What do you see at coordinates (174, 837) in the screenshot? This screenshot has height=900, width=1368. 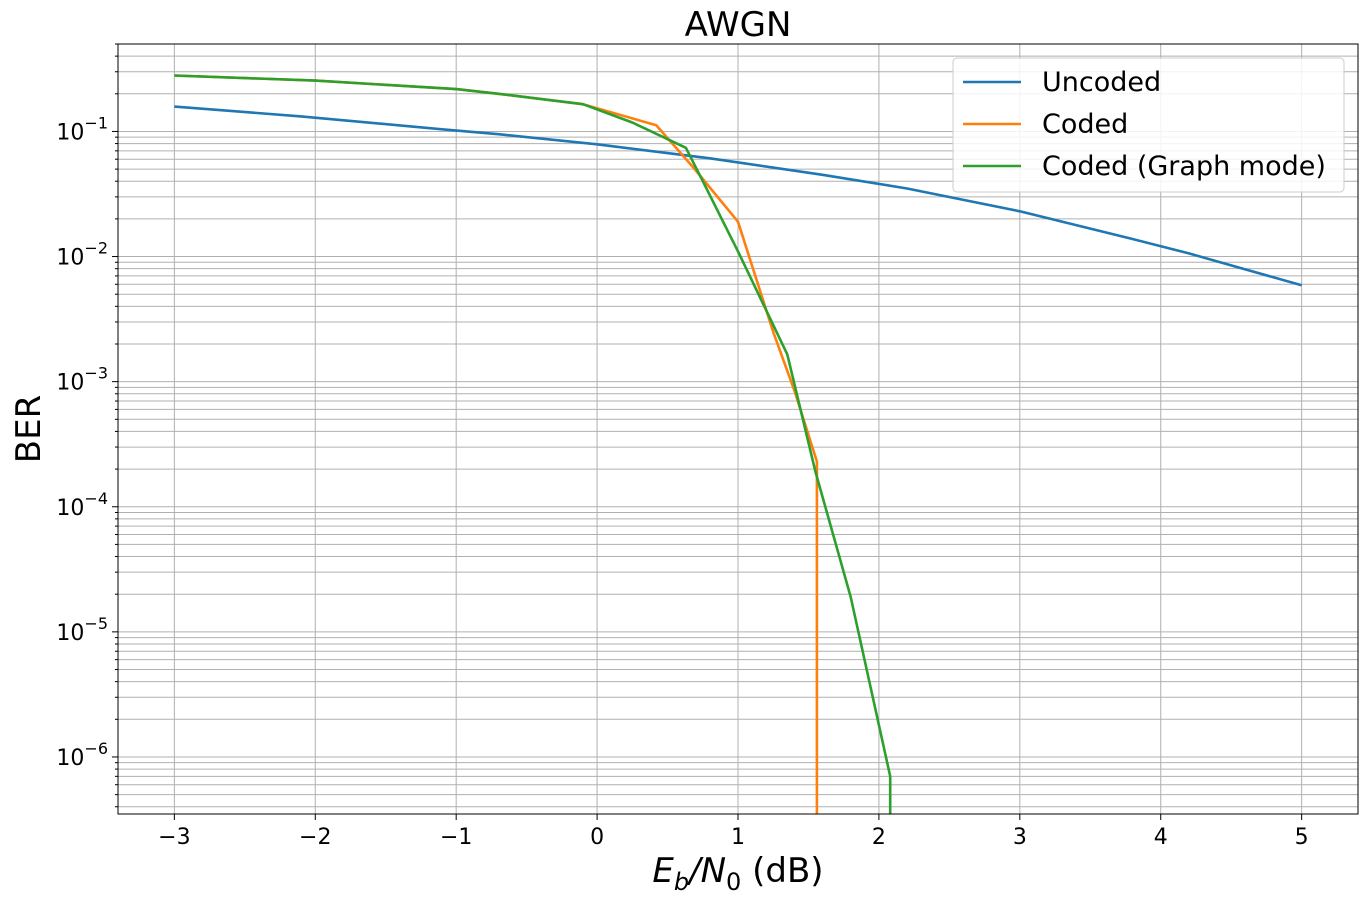 I see `x-tick-label: −3` at bounding box center [174, 837].